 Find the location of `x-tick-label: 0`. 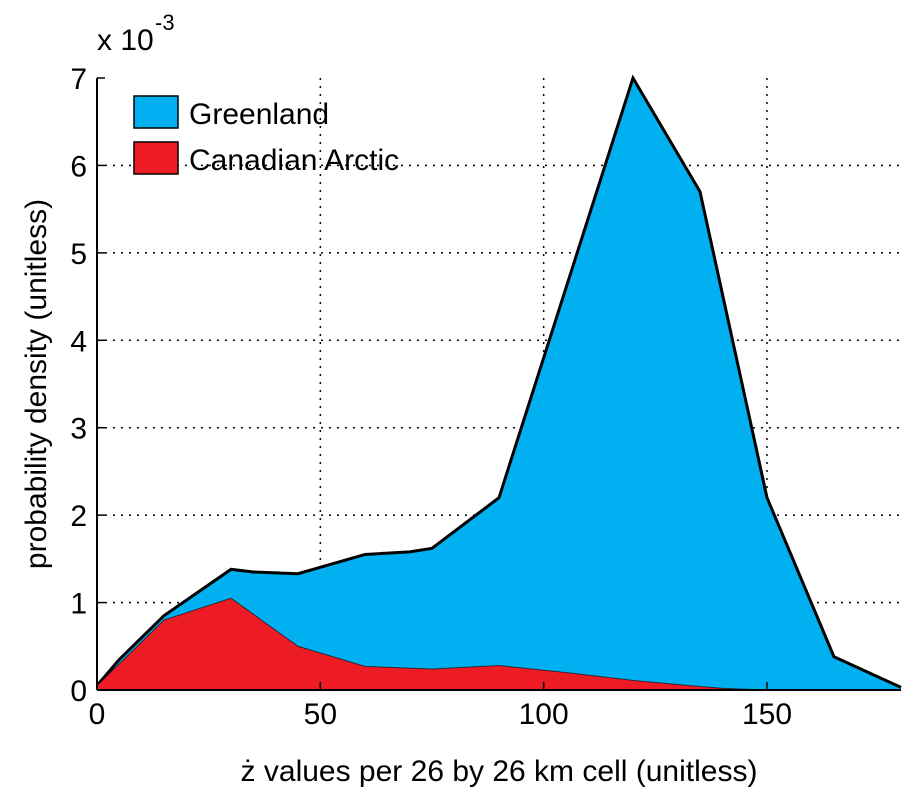

x-tick-label: 0 is located at coordinates (97, 714).